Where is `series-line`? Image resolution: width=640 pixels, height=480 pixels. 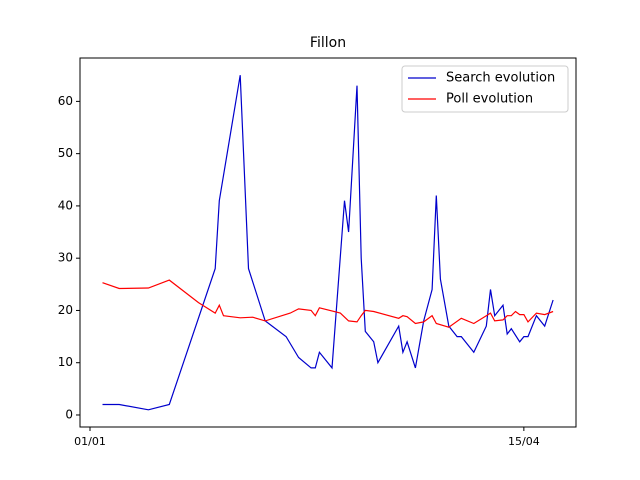 series-line is located at coordinates (328, 303).